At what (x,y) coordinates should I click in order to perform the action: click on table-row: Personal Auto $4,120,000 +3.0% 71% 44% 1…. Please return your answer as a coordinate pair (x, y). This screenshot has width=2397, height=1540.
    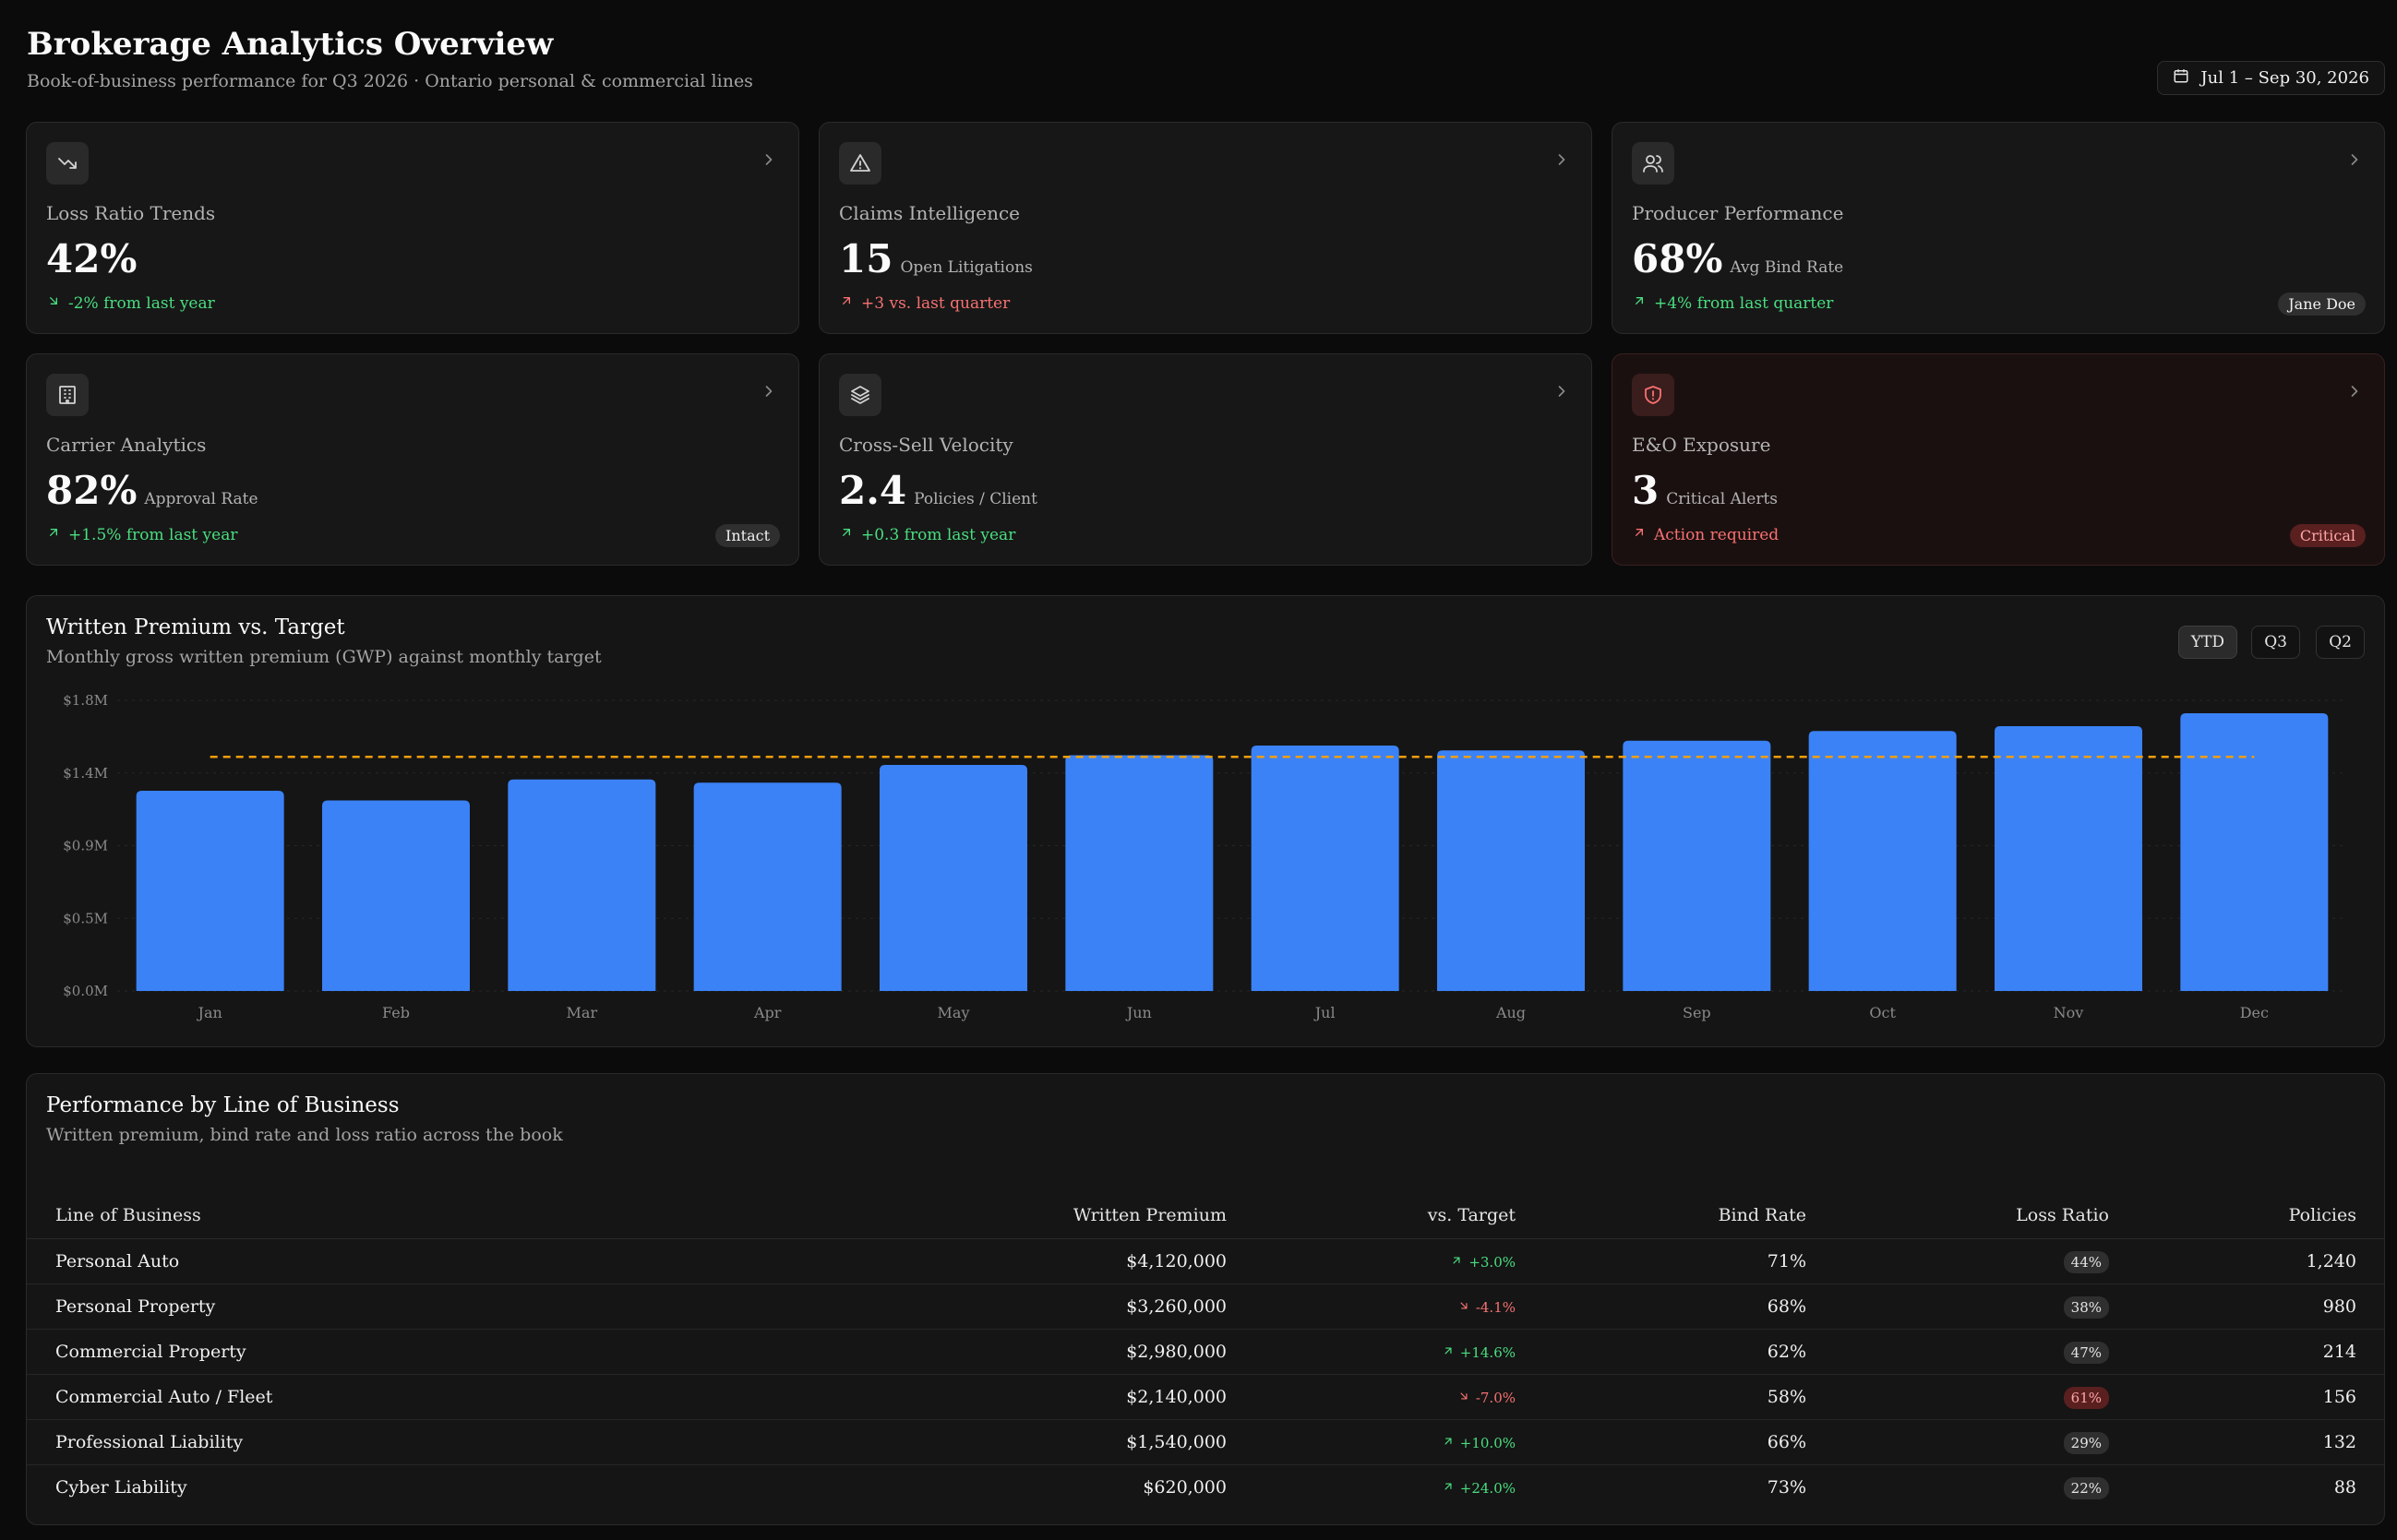
    Looking at the image, I should click on (1205, 1261).